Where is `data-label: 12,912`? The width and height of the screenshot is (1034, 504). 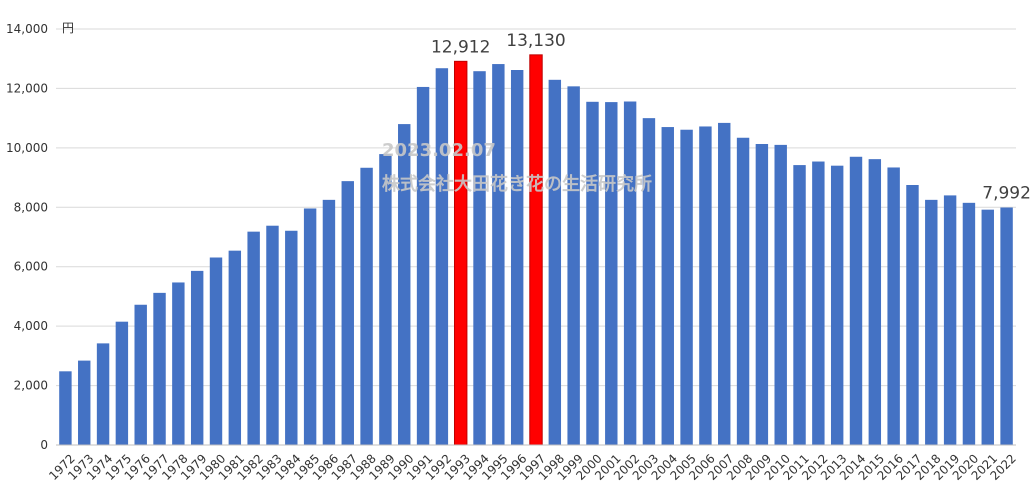 data-label: 12,912 is located at coordinates (460, 47).